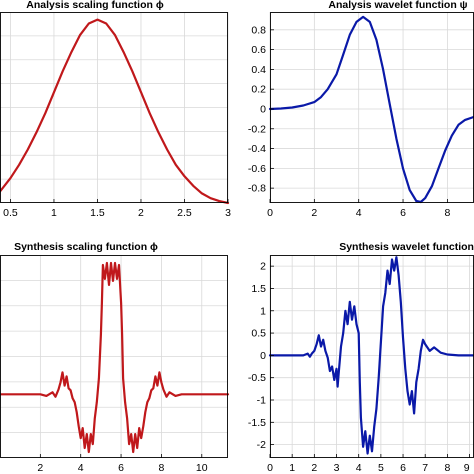 This screenshot has height=474, width=474. I want to click on chart-title: Analysis wavelet function ψ, so click(397, 5).